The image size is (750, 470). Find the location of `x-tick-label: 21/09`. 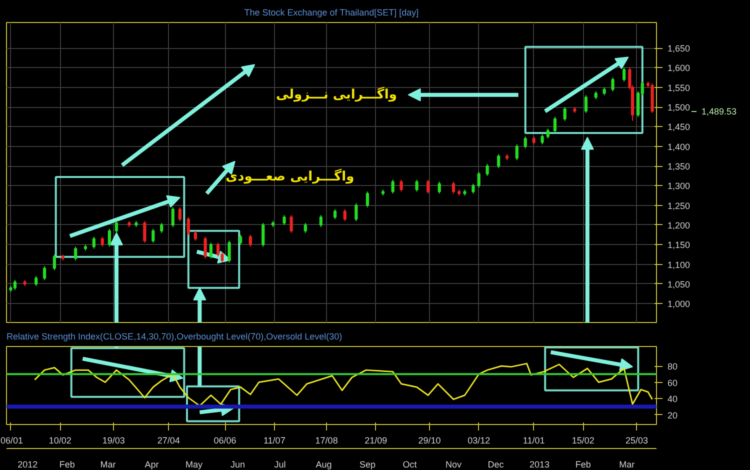

x-tick-label: 21/09 is located at coordinates (376, 441).